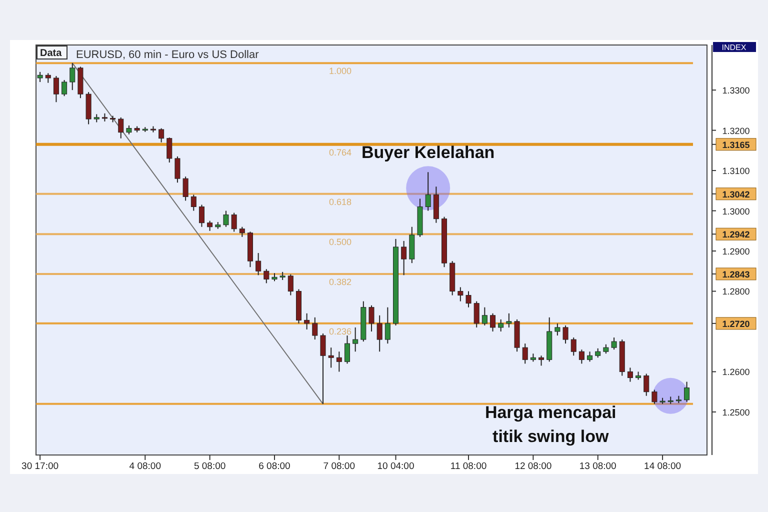 The height and width of the screenshot is (512, 768). Describe the element at coordinates (663, 466) in the screenshot. I see `x-tick-label: 14 08:00` at that location.